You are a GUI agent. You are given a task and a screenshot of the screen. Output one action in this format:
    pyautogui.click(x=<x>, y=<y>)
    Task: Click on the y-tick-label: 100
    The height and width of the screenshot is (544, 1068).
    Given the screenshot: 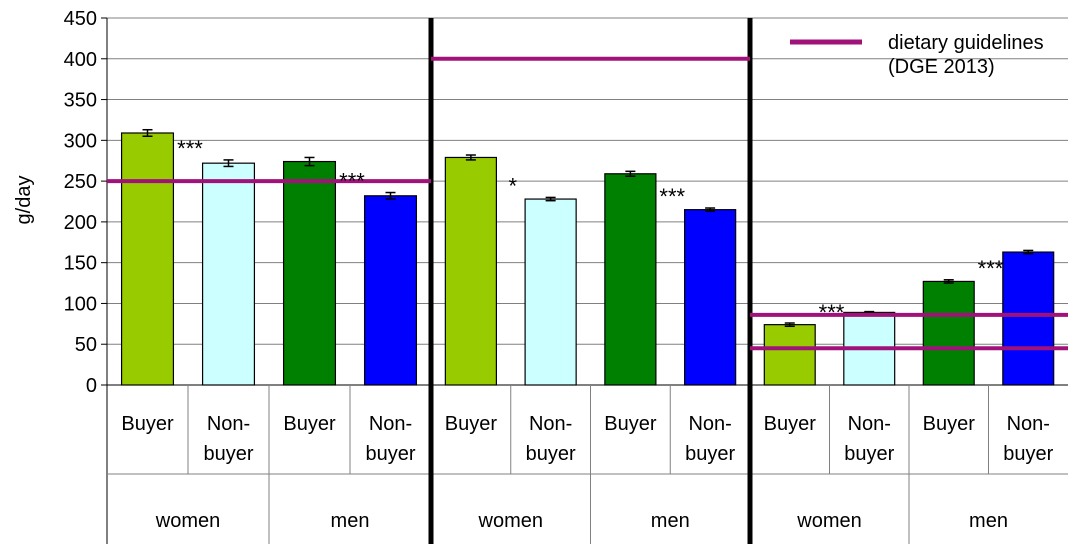 What is the action you would take?
    pyautogui.click(x=80, y=304)
    